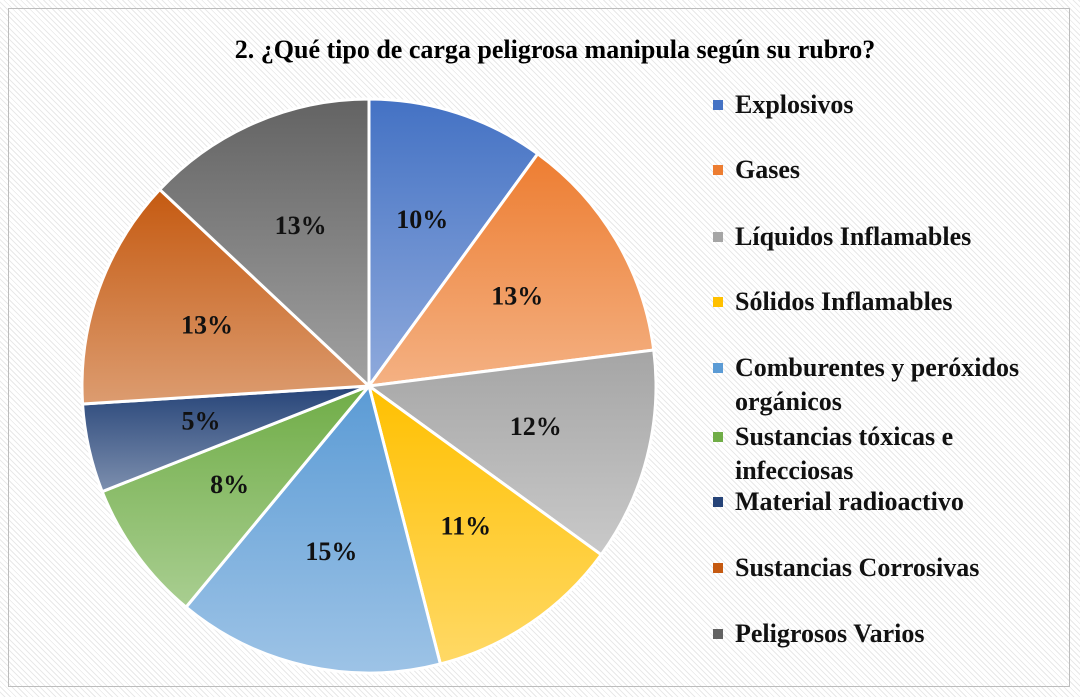 The image size is (1080, 697). What do you see at coordinates (872, 170) in the screenshot?
I see `legend-item: Gases` at bounding box center [872, 170].